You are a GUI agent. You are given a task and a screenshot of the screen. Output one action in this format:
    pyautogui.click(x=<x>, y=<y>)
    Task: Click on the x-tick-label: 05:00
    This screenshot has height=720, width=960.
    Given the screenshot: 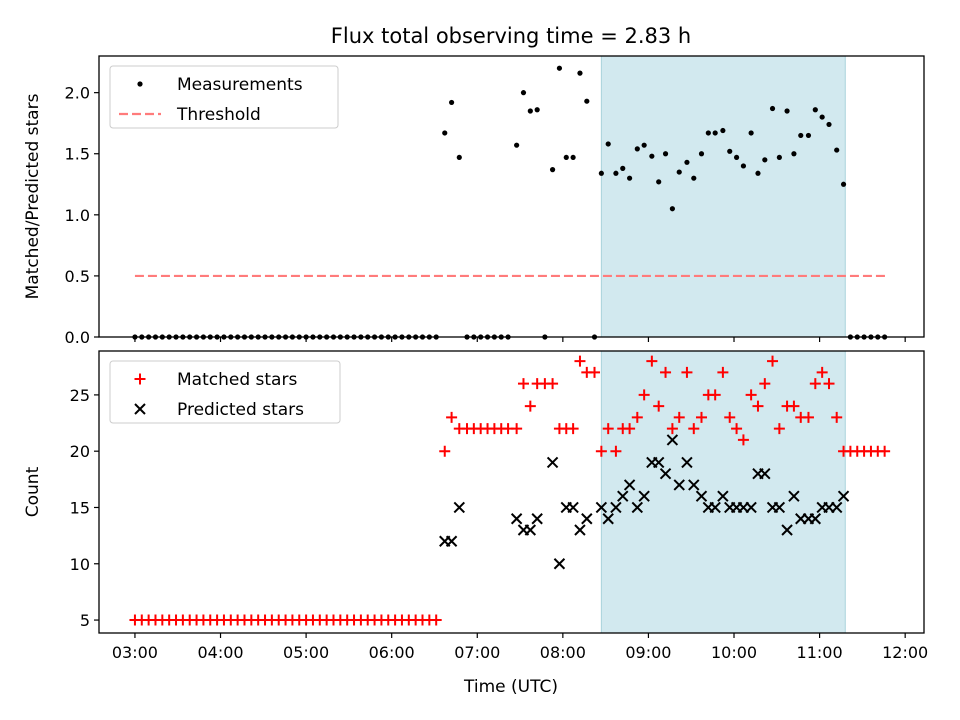 What is the action you would take?
    pyautogui.click(x=306, y=652)
    